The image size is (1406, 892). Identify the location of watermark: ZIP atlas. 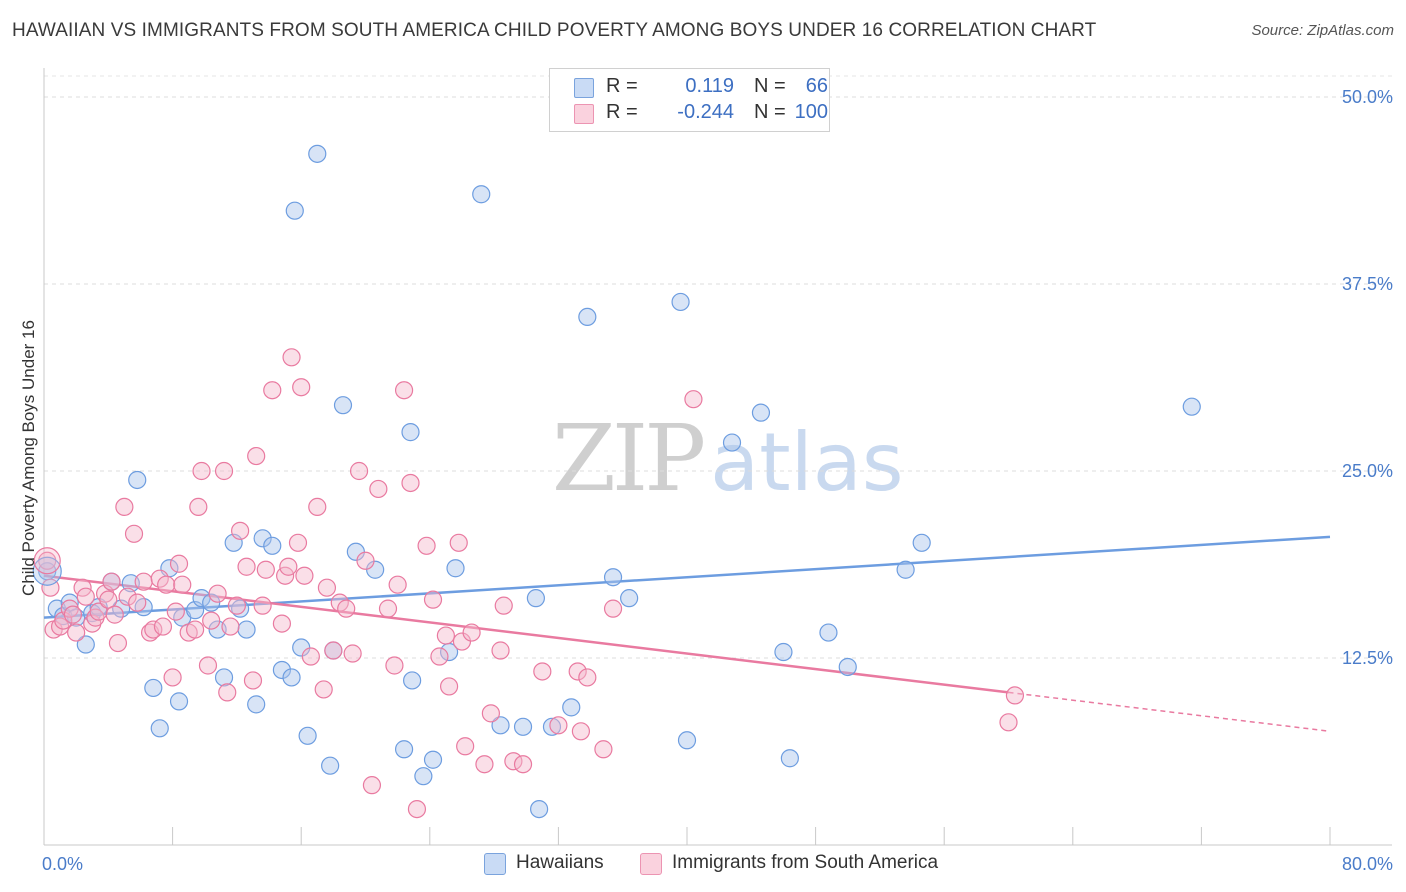
(728, 458).